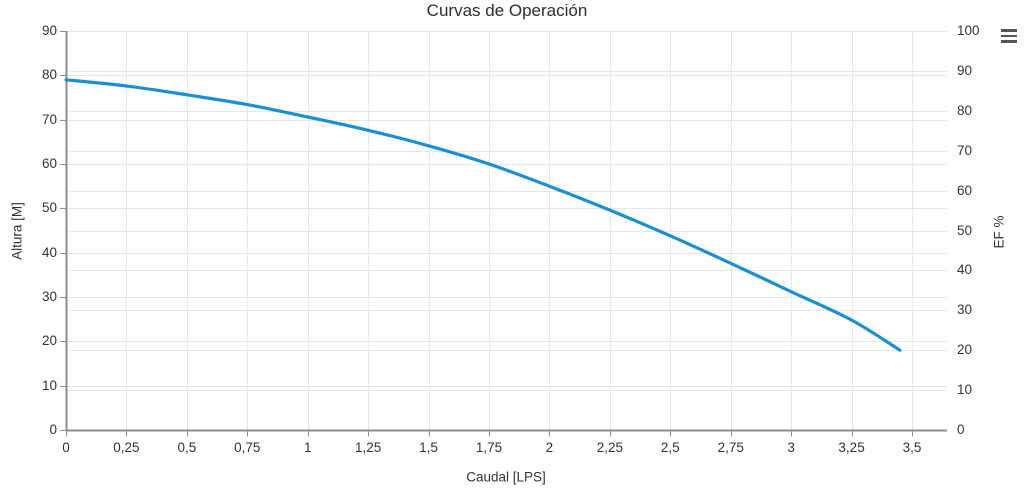  What do you see at coordinates (49, 385) in the screenshot?
I see `left-y-tick-label: 10` at bounding box center [49, 385].